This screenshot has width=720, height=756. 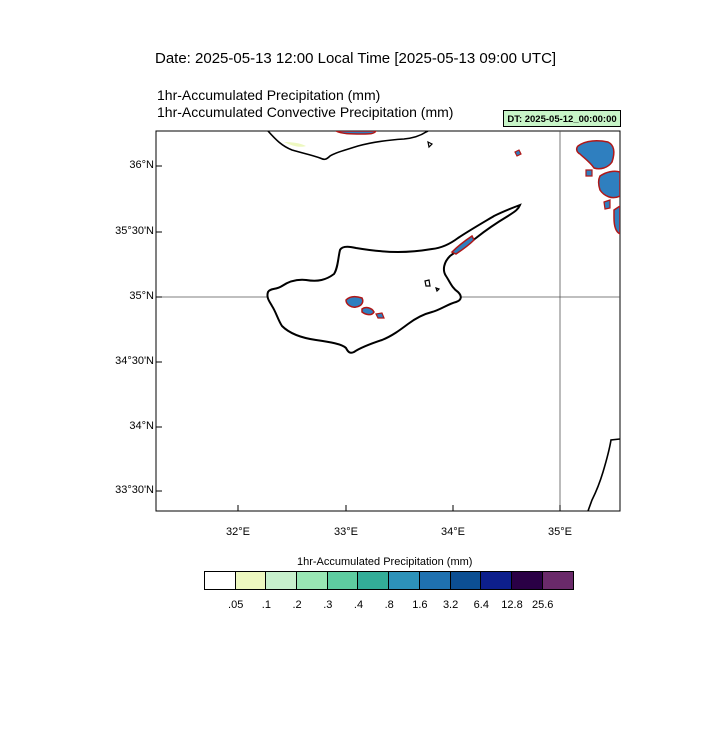 I want to click on dt-badge: DT: 2025-05-12_00:00:00, so click(x=562, y=118).